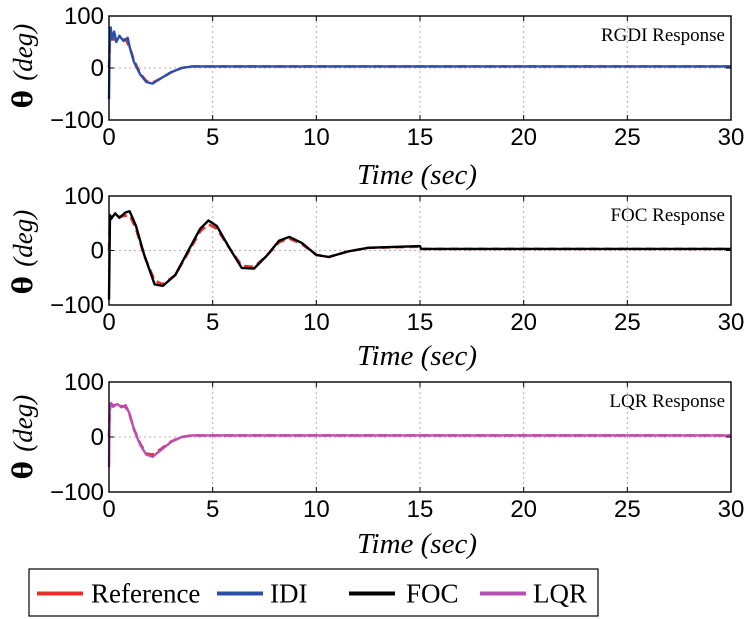 This screenshot has width=750, height=619. What do you see at coordinates (313, 592) in the screenshot?
I see `legend: Reference IDI FOC LQR` at bounding box center [313, 592].